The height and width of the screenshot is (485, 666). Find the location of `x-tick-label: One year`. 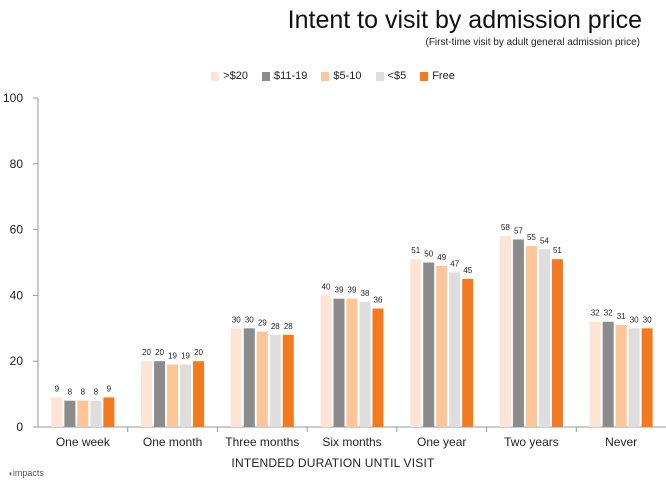

x-tick-label: One year is located at coordinates (441, 442).